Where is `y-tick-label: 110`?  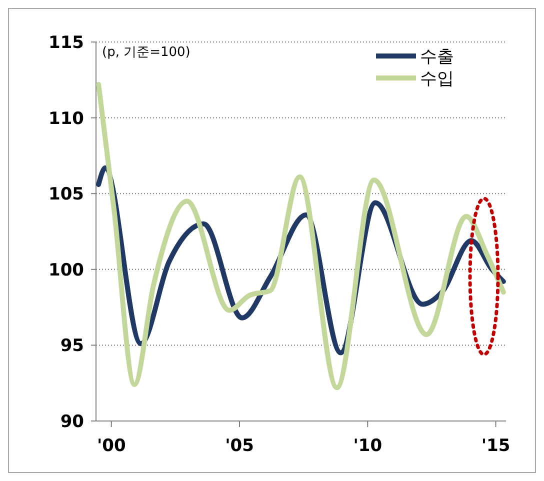 y-tick-label: 110 is located at coordinates (66, 118).